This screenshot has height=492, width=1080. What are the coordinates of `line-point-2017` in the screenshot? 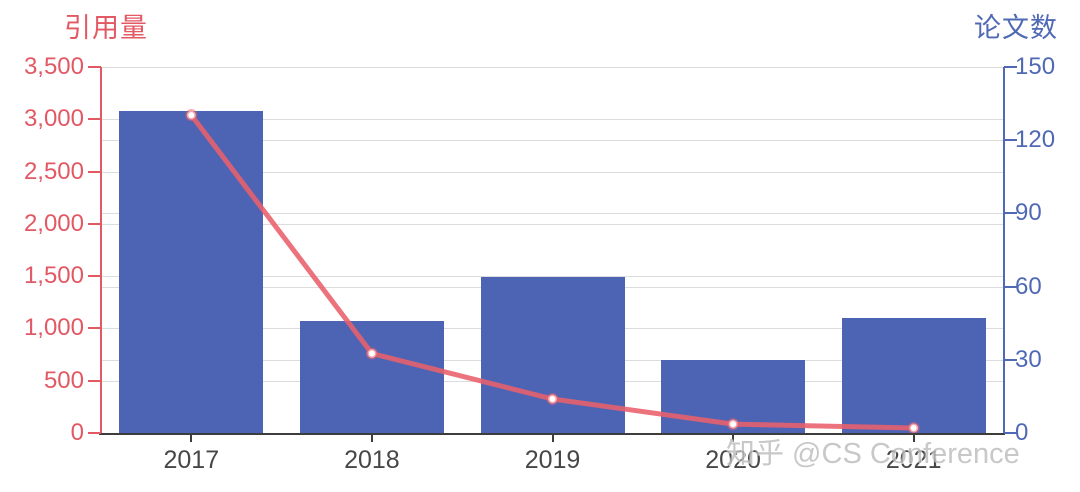 It's located at (191, 115).